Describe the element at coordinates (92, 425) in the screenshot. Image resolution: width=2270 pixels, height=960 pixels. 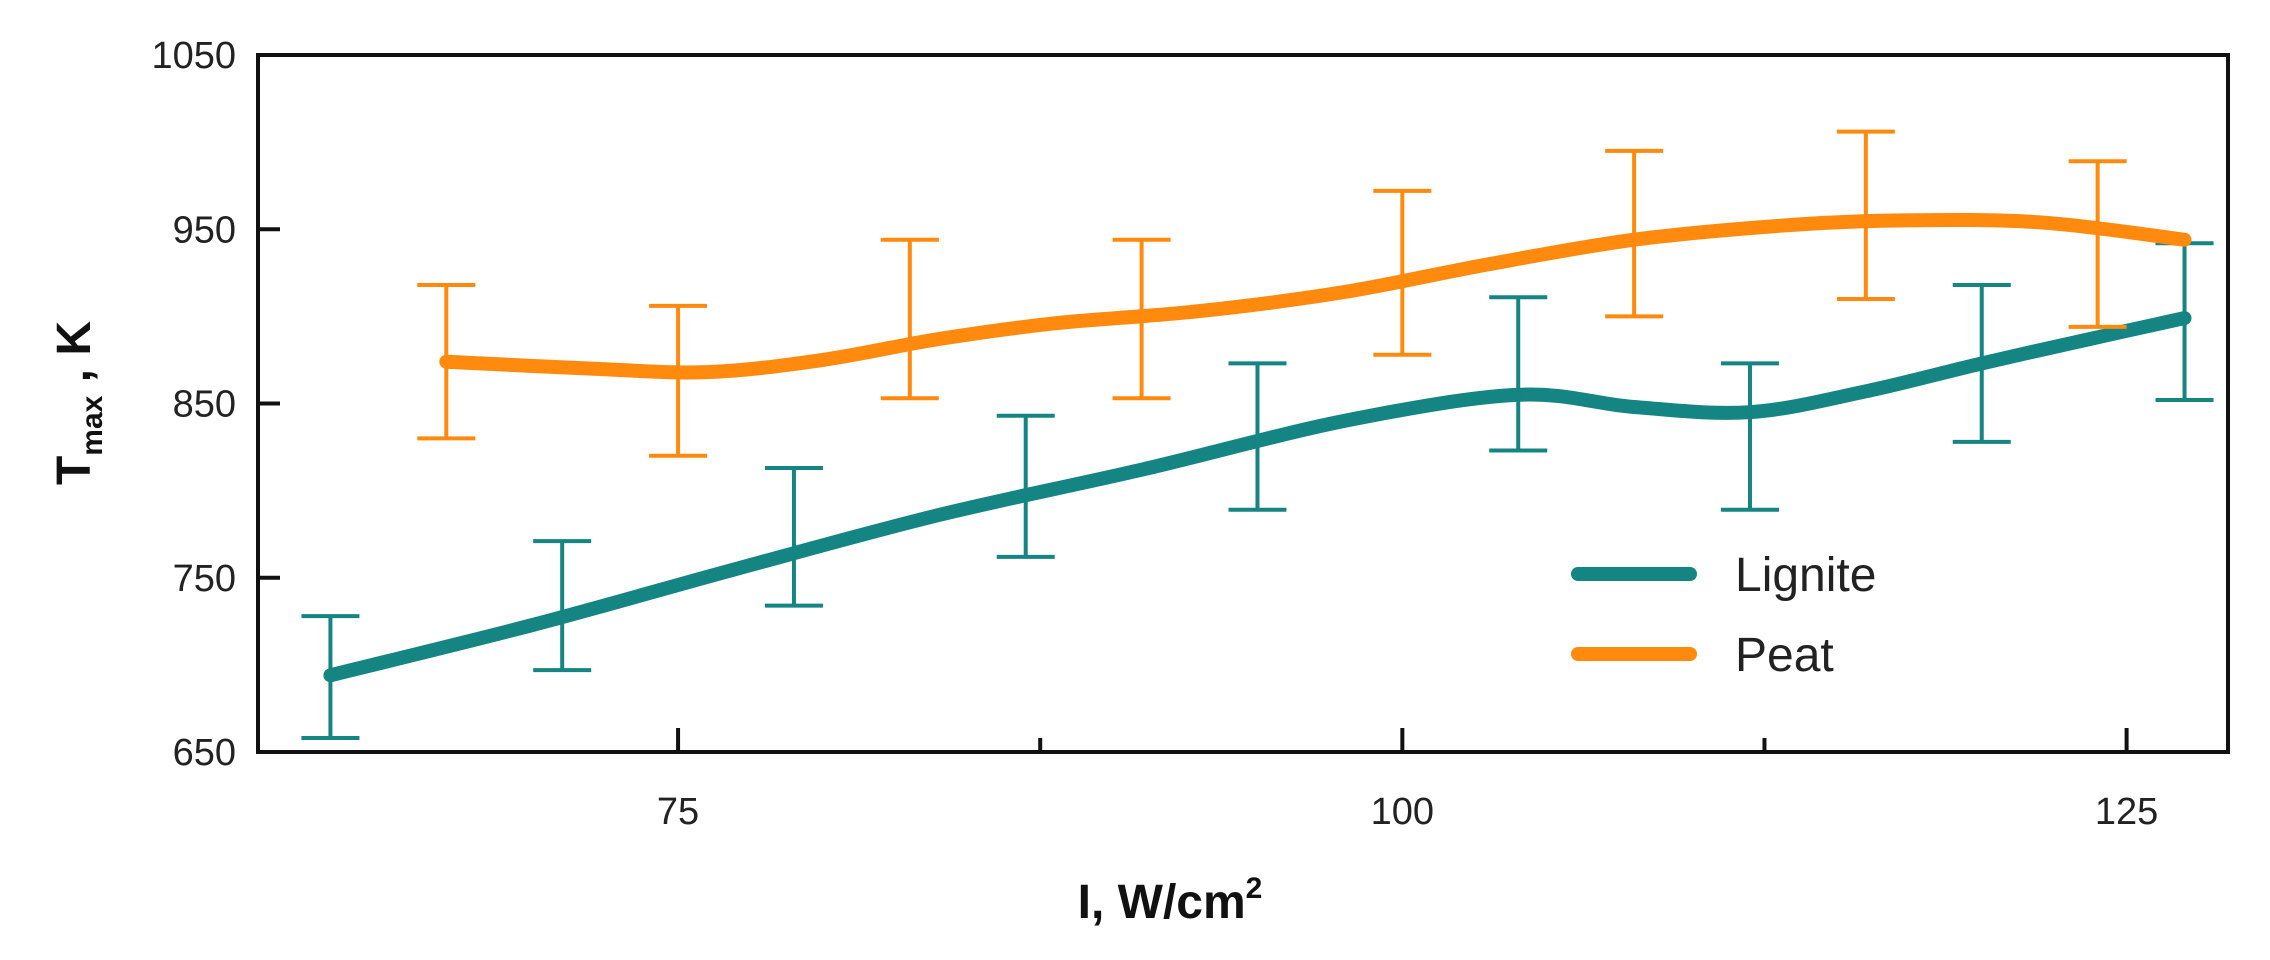
I see `y-axis-title-subscript: max` at that location.